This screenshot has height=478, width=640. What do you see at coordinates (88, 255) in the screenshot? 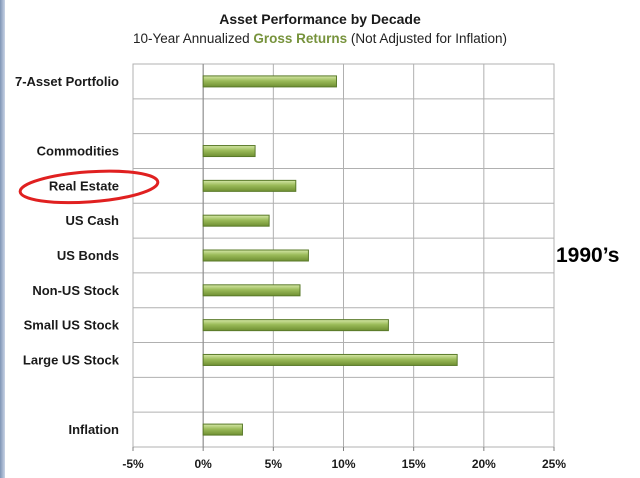
I see `category-label-us-bonds: US Bonds` at bounding box center [88, 255].